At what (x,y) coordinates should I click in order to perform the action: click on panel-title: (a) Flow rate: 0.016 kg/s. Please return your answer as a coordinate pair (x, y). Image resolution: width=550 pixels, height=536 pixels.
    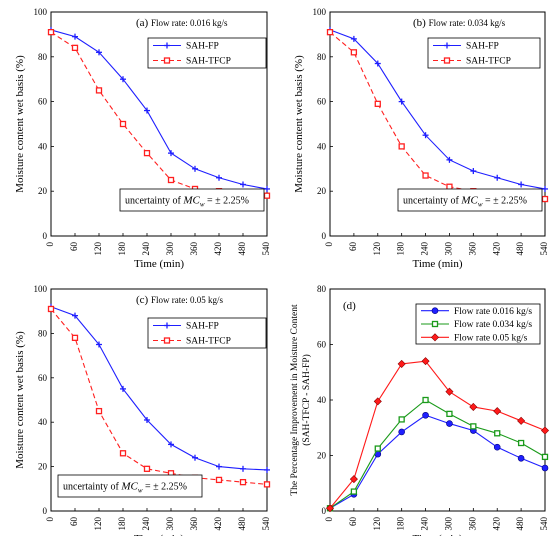
    Looking at the image, I should click on (182, 23).